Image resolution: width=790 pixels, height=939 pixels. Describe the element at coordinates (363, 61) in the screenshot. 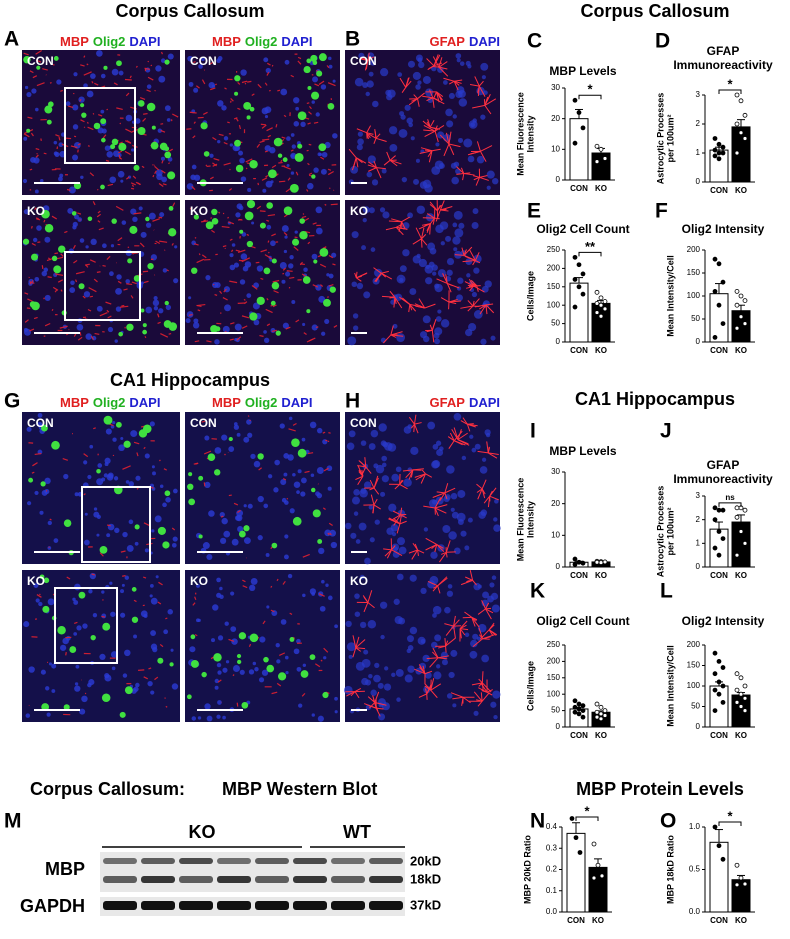

I see `image-label: CON` at that location.